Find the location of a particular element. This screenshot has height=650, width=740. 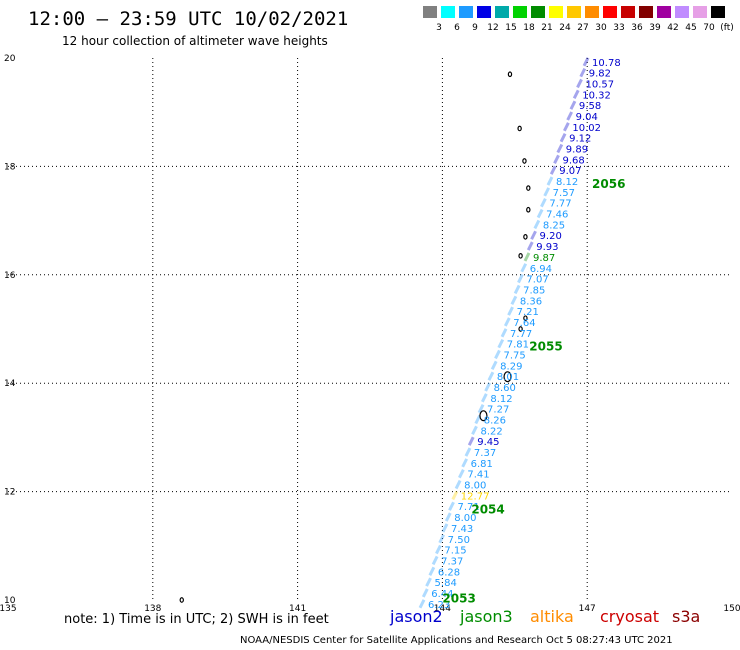

wave-height-label: 8.00 is located at coordinates (465, 518).